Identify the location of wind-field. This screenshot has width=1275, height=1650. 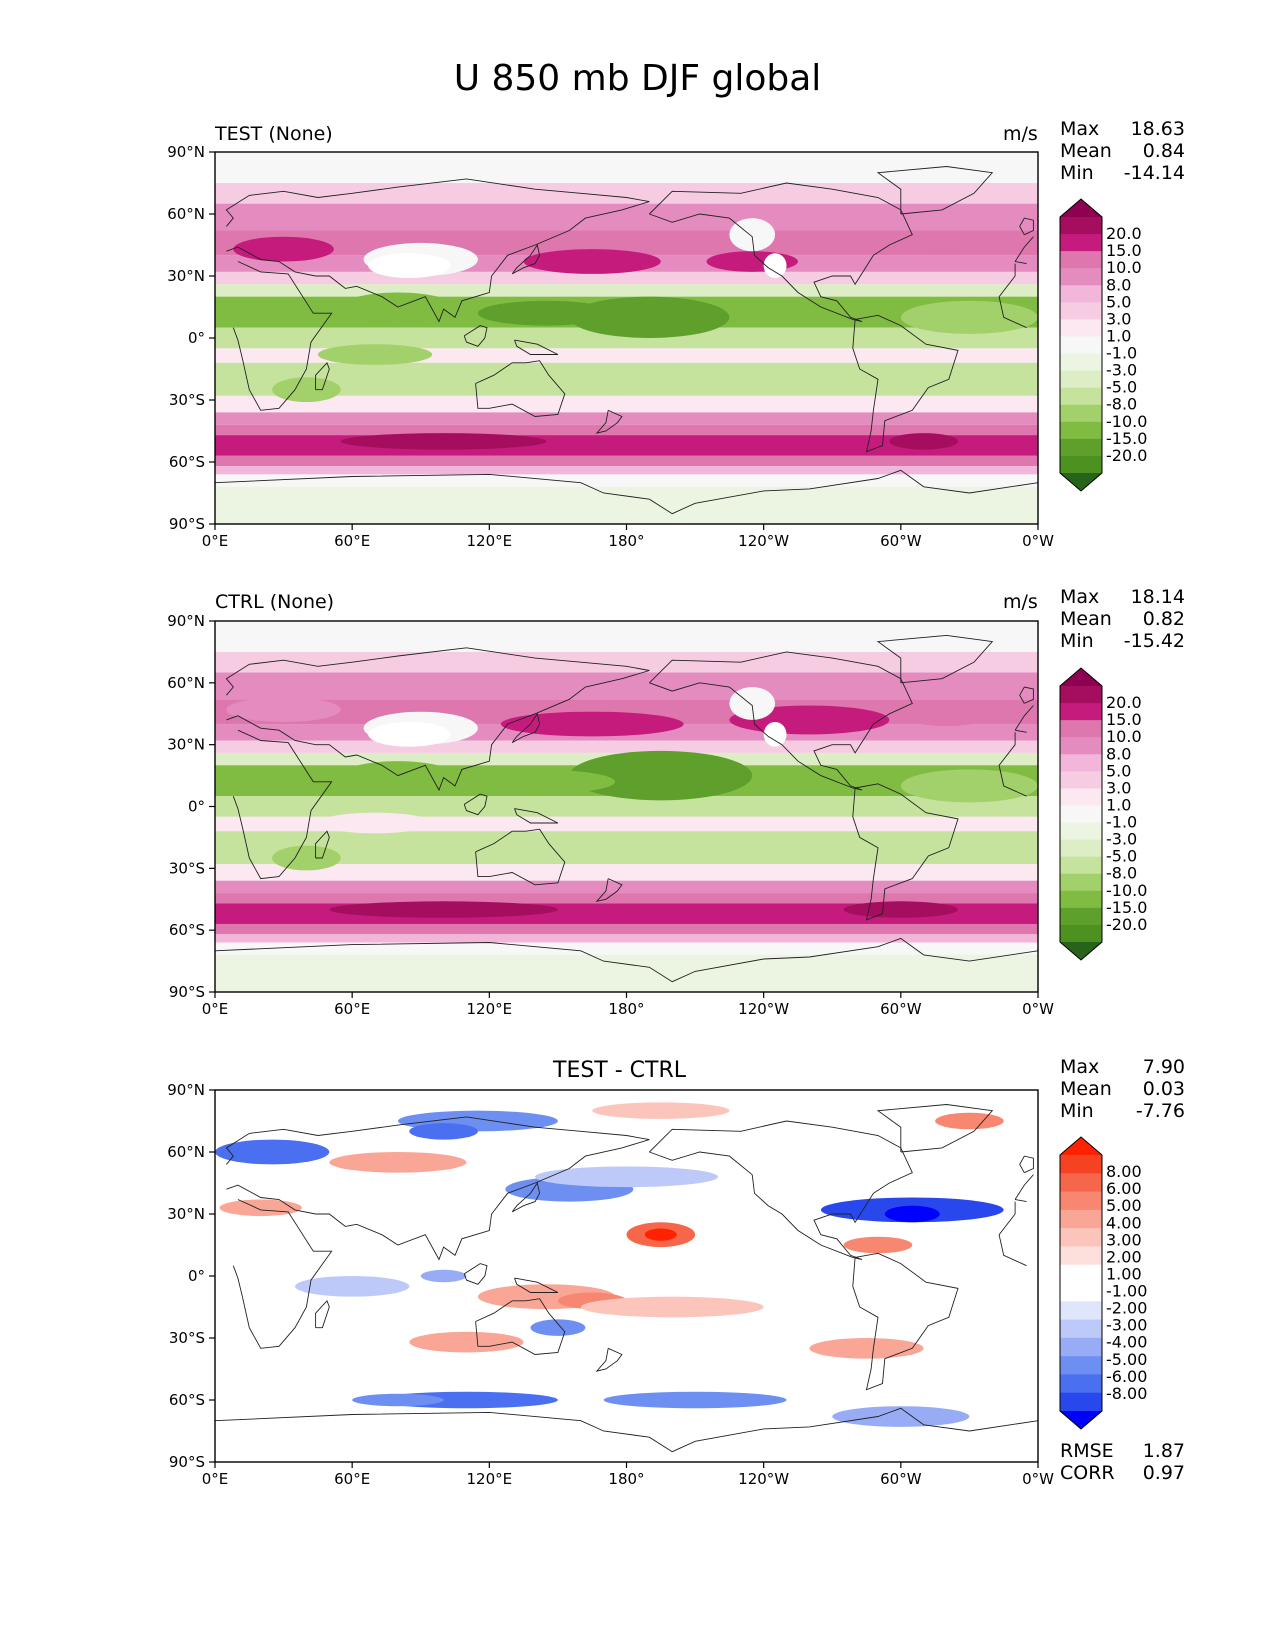
(626, 806).